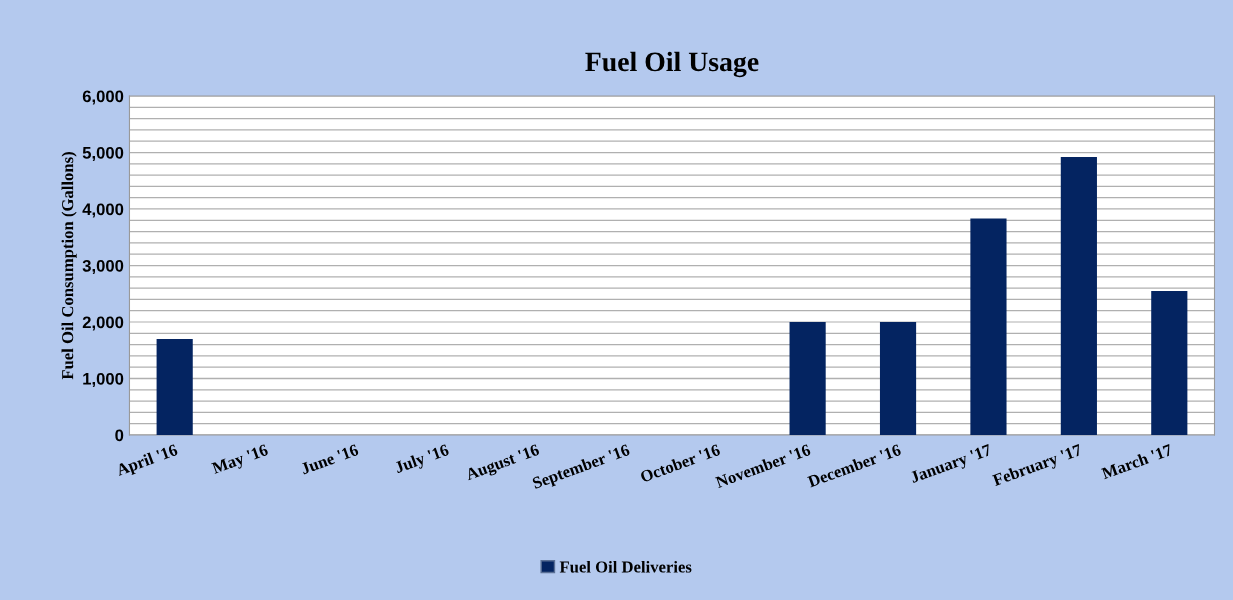 Image resolution: width=1233 pixels, height=600 pixels. I want to click on y-tick-label: 2,000, so click(103, 323).